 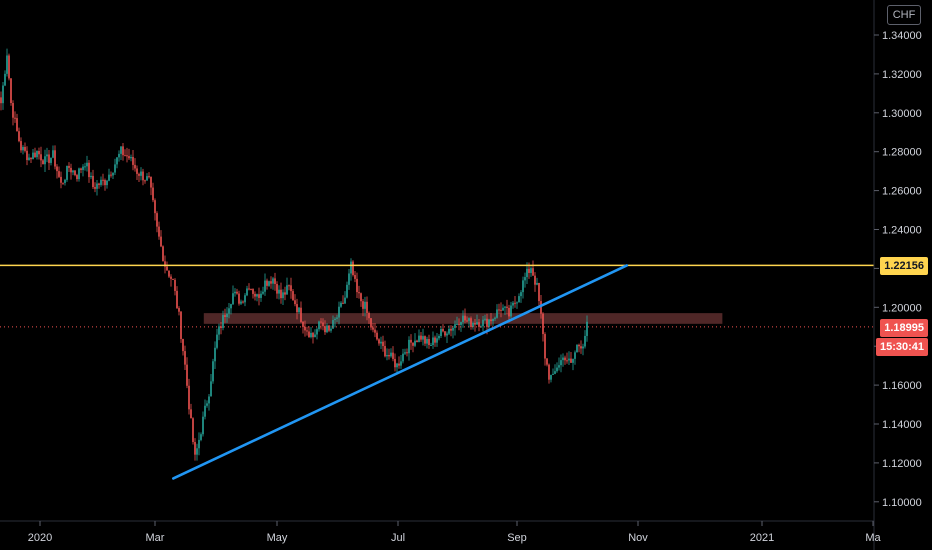 I want to click on currency-badge: CHF, so click(x=904, y=15).